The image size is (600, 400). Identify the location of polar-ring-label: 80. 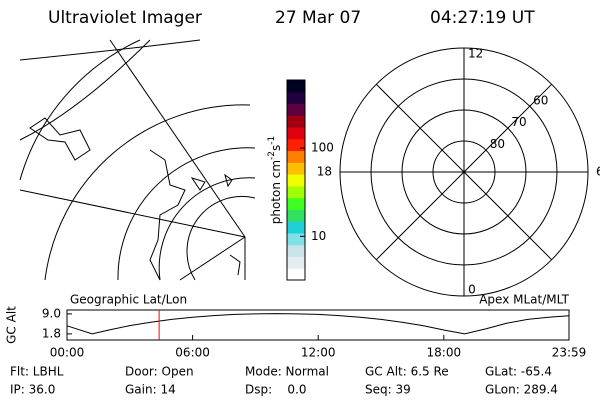
(497, 144).